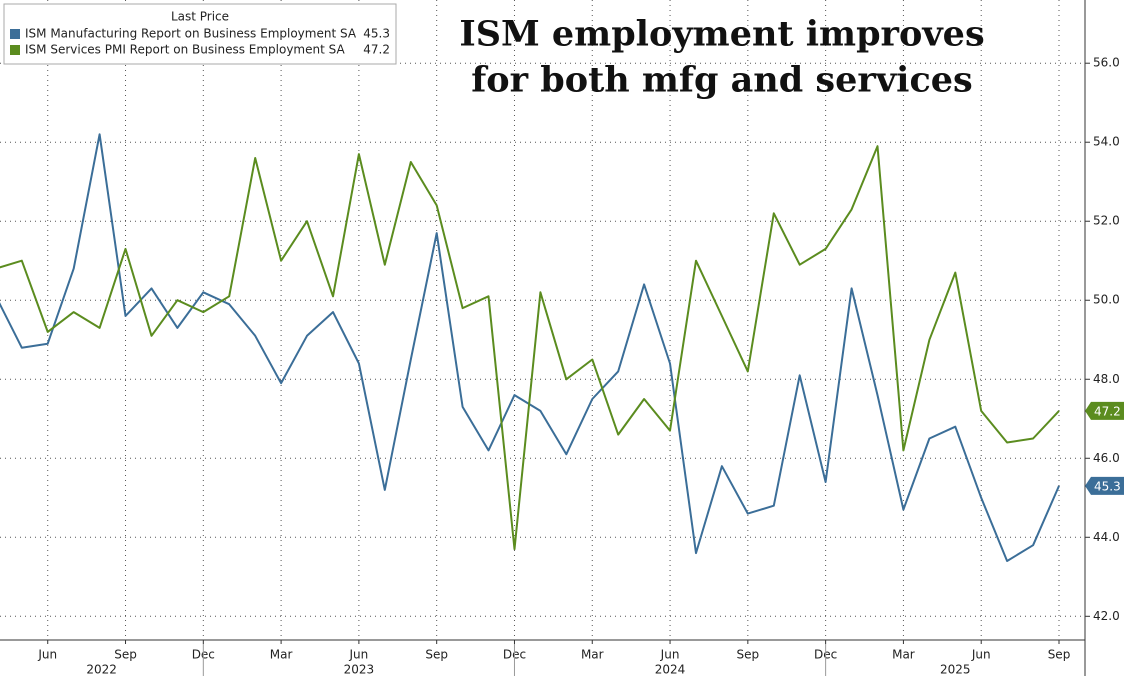  What do you see at coordinates (1106, 458) in the screenshot?
I see `y-tick-label: 46.0` at bounding box center [1106, 458].